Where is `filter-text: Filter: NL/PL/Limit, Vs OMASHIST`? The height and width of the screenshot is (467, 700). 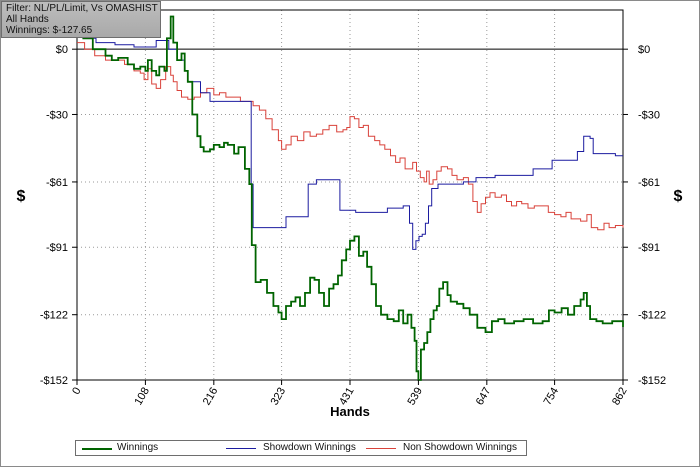
filter-text: Filter: NL/PL/Limit, Vs OMASHIST is located at coordinates (82, 8).